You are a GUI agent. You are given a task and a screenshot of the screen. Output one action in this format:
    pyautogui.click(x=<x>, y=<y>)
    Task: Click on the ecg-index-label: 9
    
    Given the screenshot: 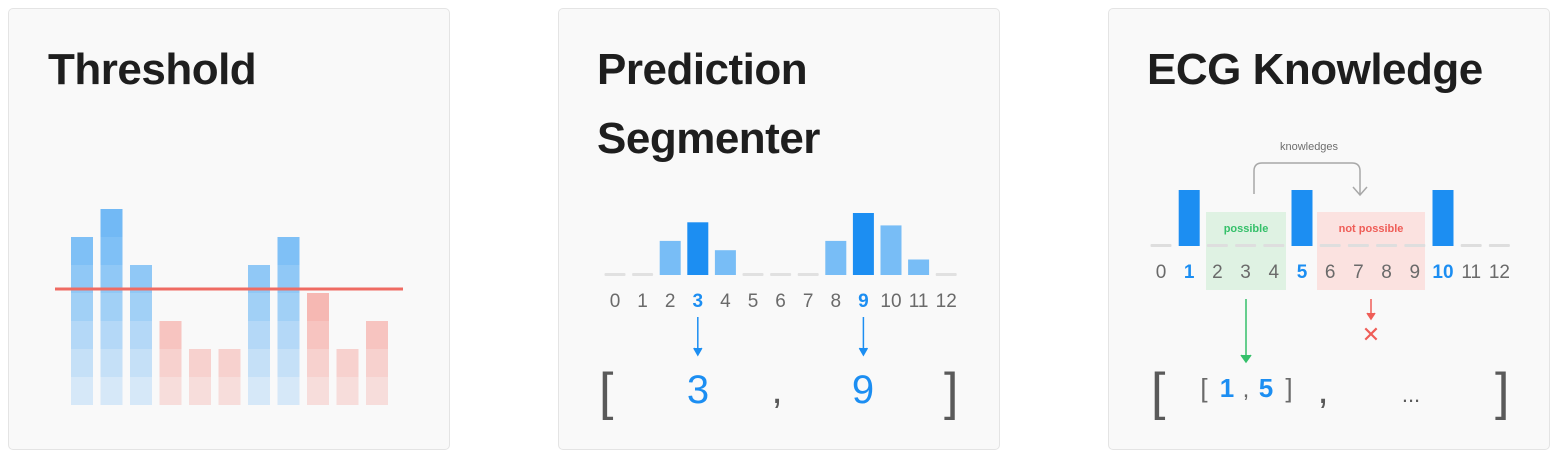 What is the action you would take?
    pyautogui.click(x=1415, y=272)
    